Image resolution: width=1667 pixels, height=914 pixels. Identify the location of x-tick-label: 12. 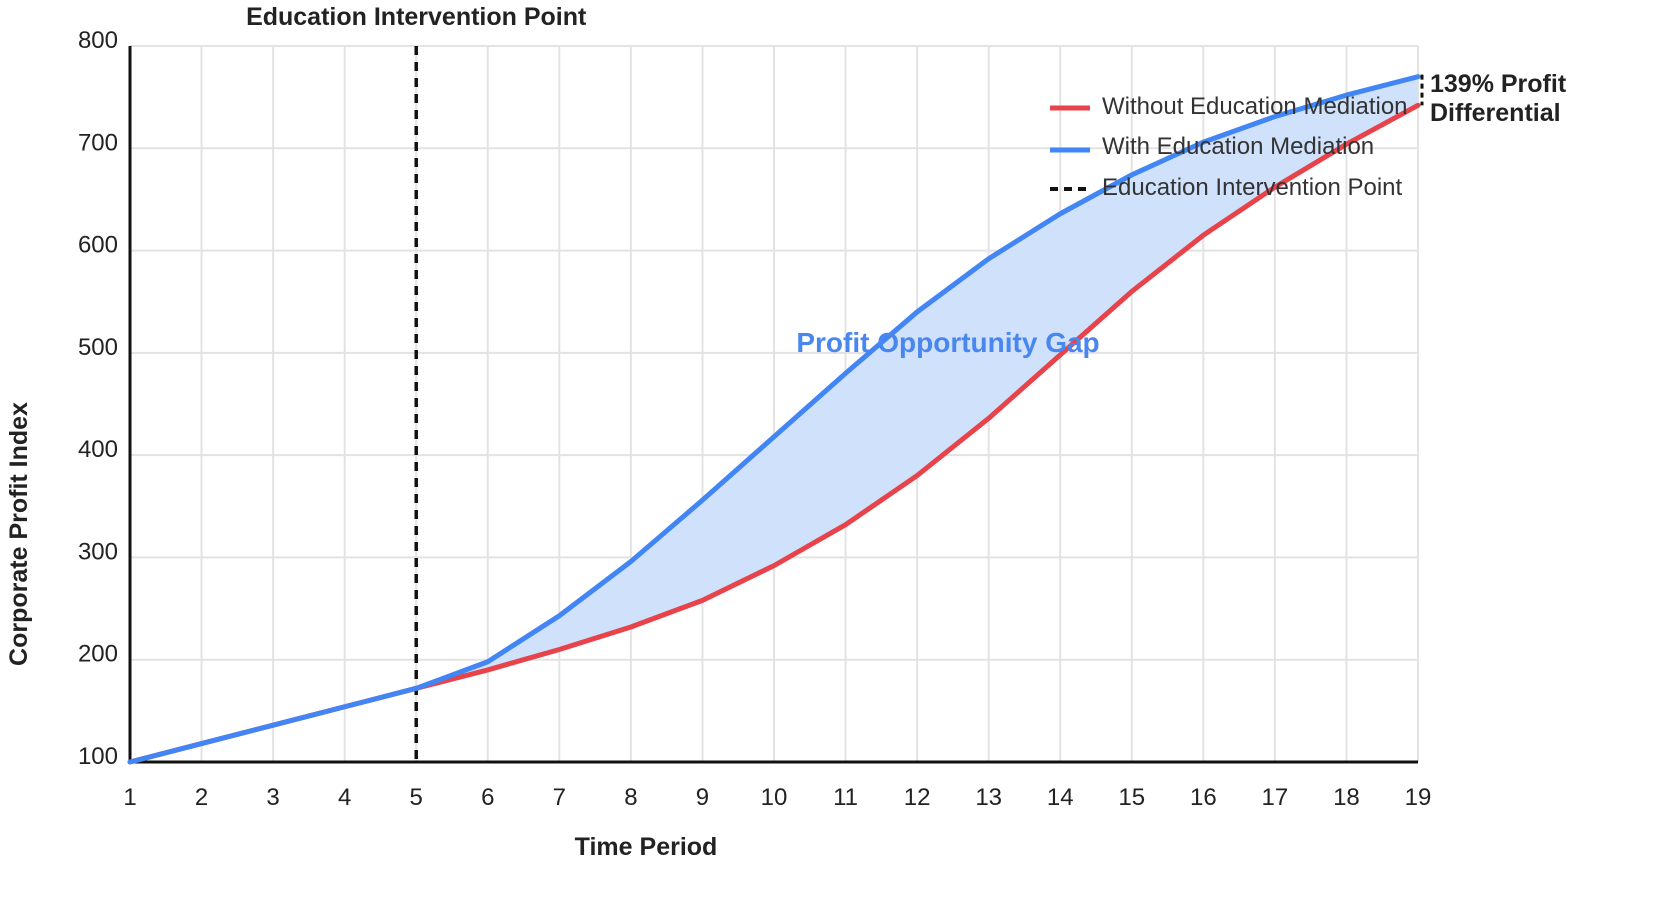
(917, 797).